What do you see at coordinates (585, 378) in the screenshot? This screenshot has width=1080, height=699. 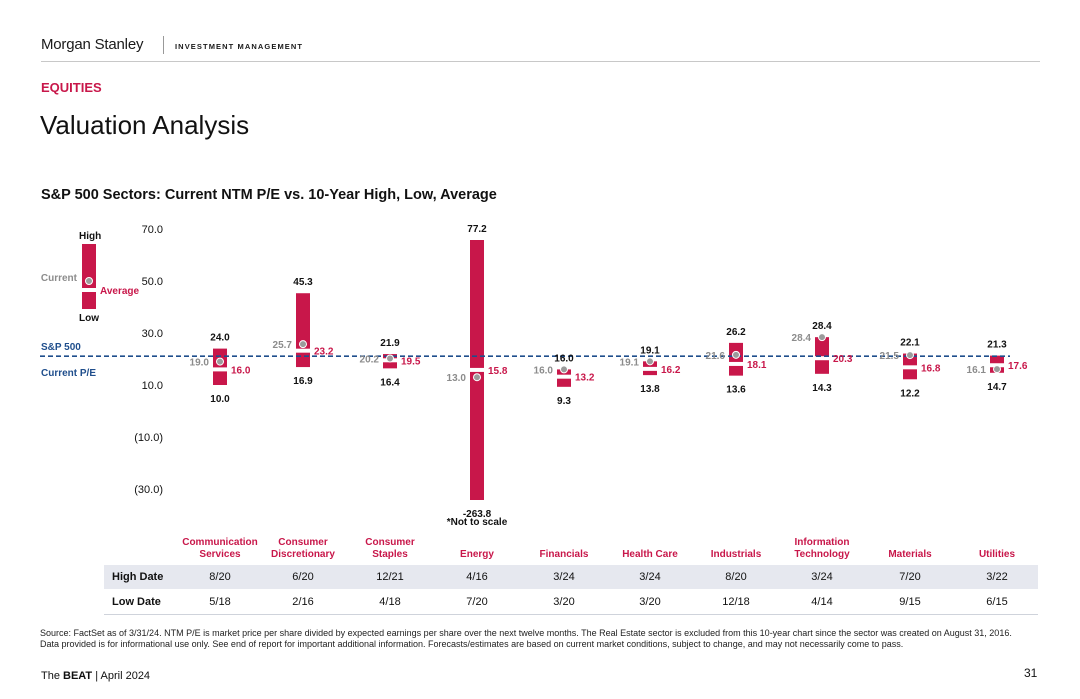 I see `average-value-label: 13.2` at bounding box center [585, 378].